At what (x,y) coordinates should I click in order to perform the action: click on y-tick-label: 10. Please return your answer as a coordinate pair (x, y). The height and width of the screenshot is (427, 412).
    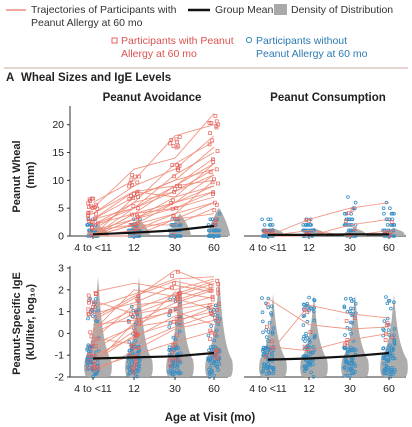
    Looking at the image, I should click on (58, 181).